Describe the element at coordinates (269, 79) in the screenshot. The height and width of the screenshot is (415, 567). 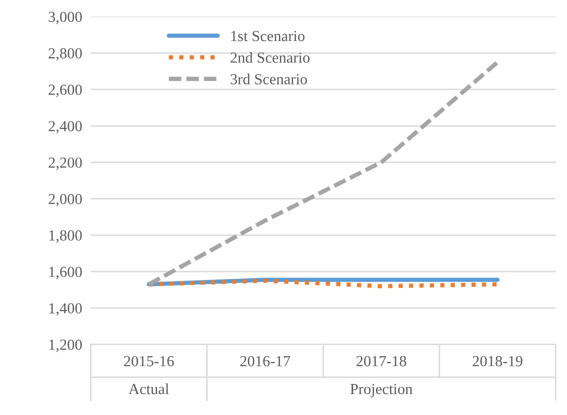
I see `legend-label: 3rd Scenario` at that location.